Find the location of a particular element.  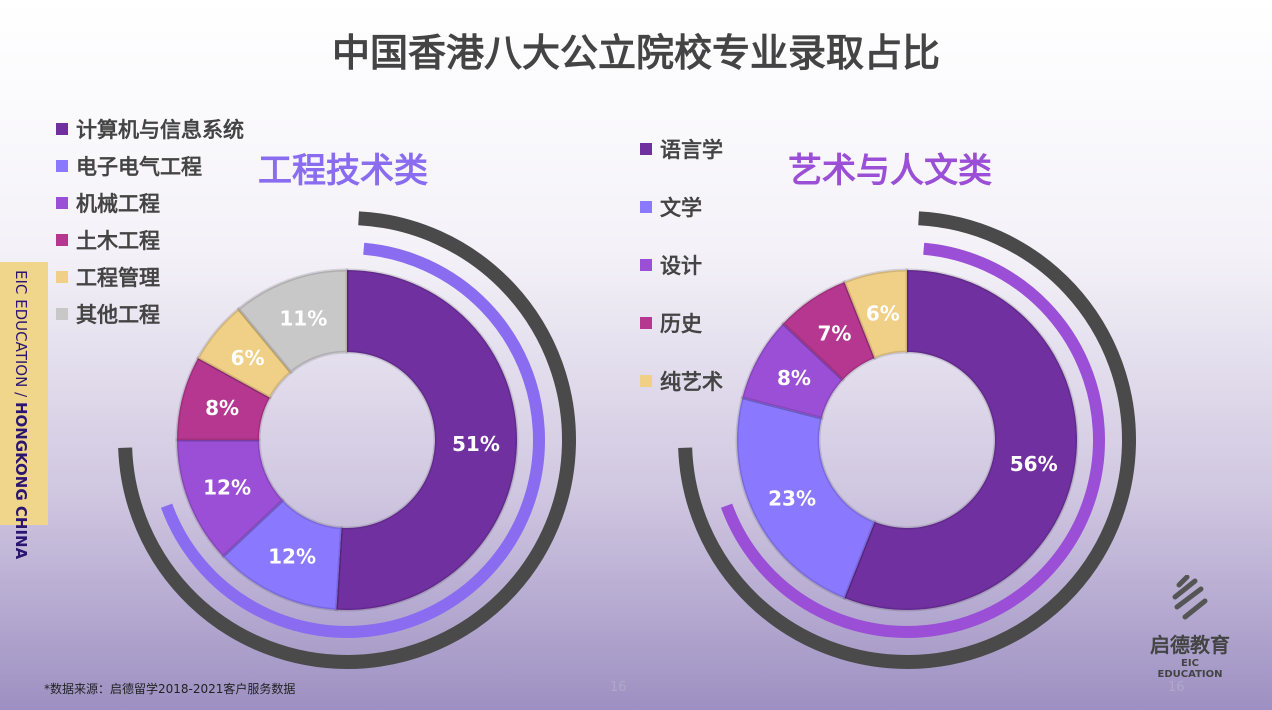

side-banner: EIC EDUCATION / HONGKONG CHINA is located at coordinates (24, 410).